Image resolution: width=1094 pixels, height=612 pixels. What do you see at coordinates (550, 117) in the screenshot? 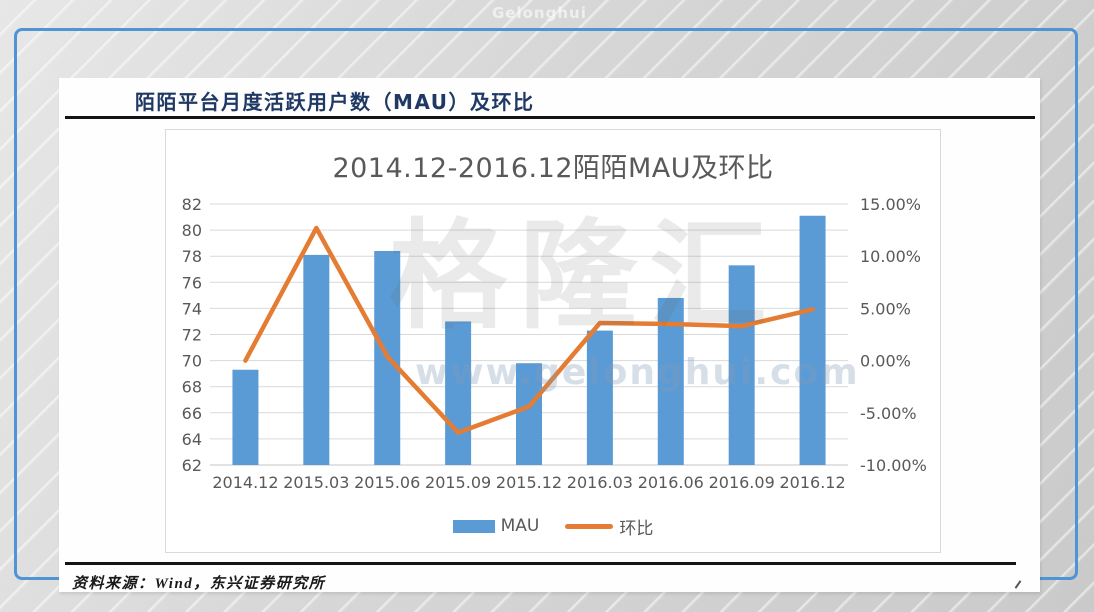
I see `header-divider` at bounding box center [550, 117].